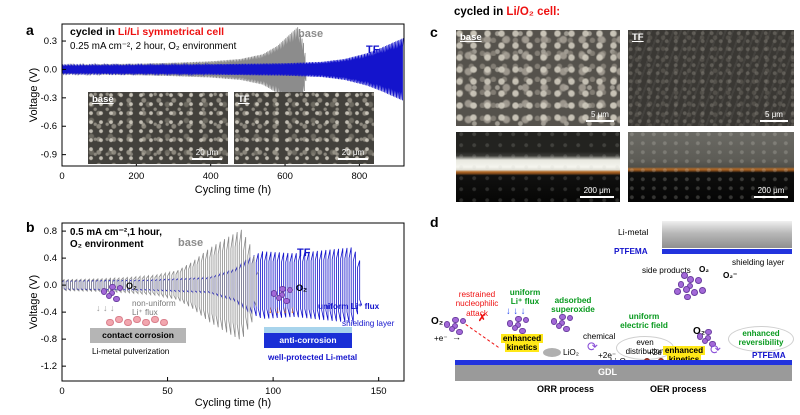 Image resolution: width=800 pixels, height=415 pixels. Describe the element at coordinates (711, 167) in the screenshot. I see `sem-tf-crosssection: 200 μm` at that location.